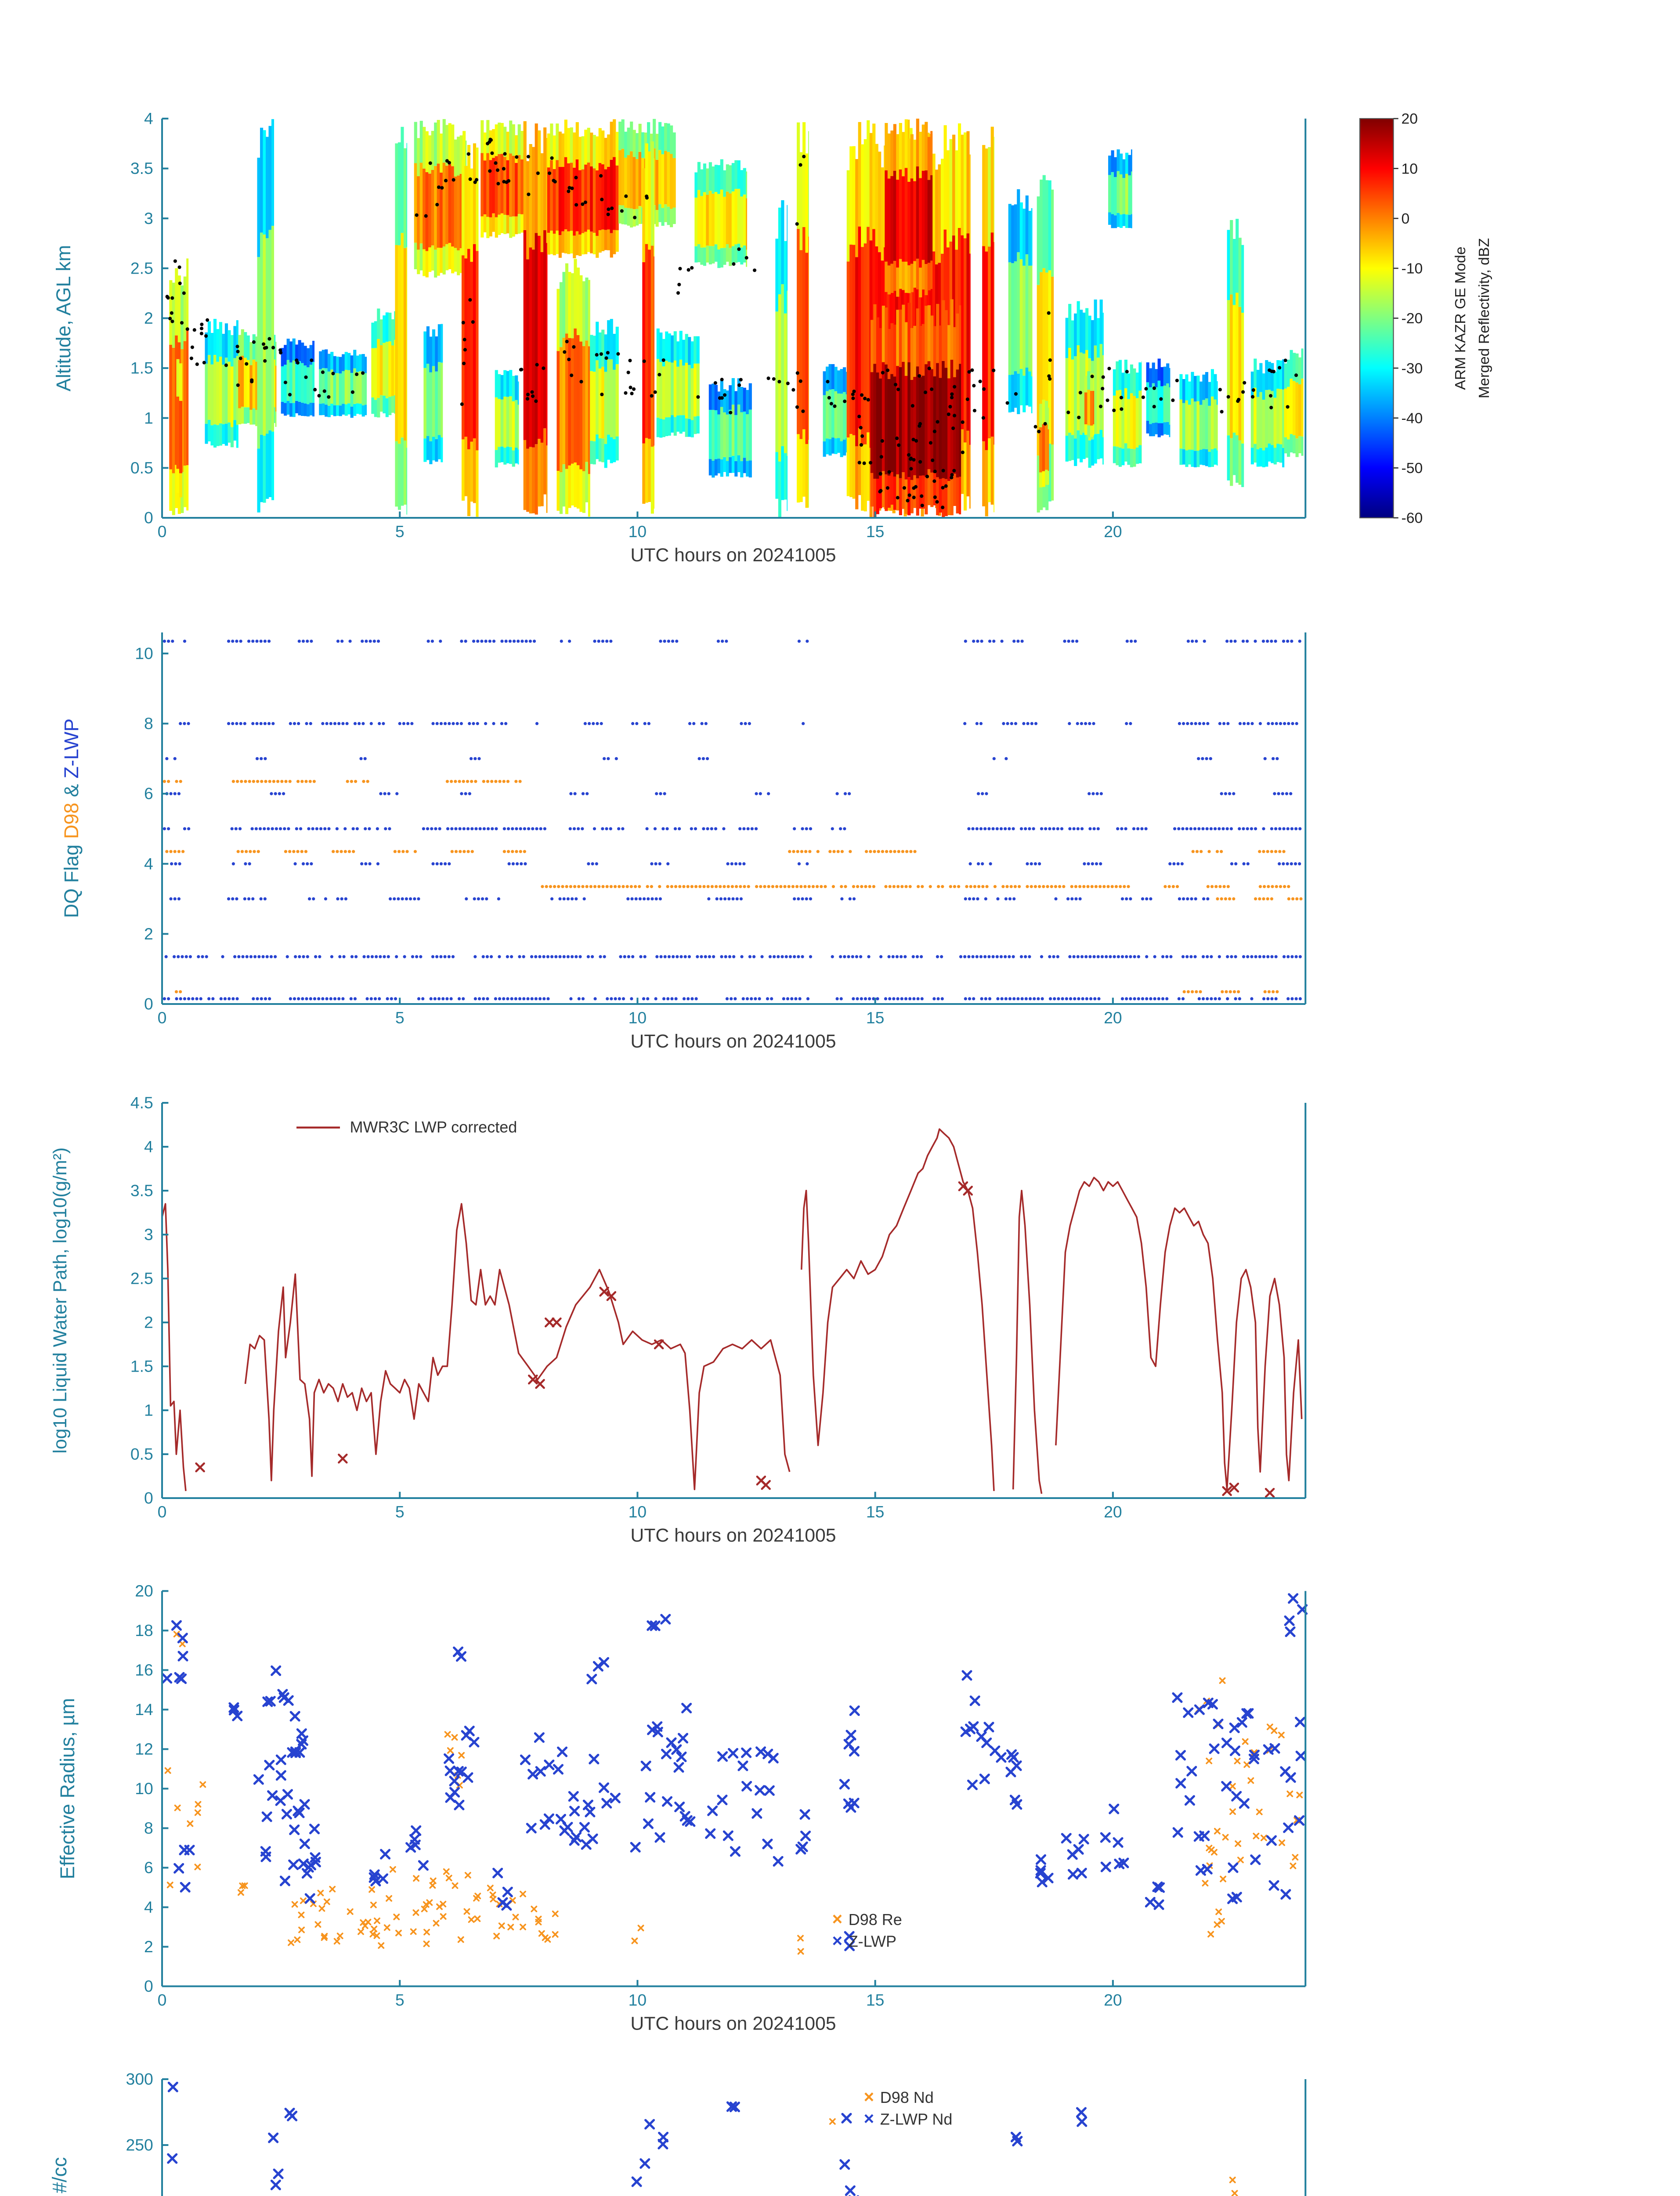  Describe the element at coordinates (908, 2109) in the screenshot. I see `droplet-legend: × D98 Nd × Z-LWP Nd` at that location.